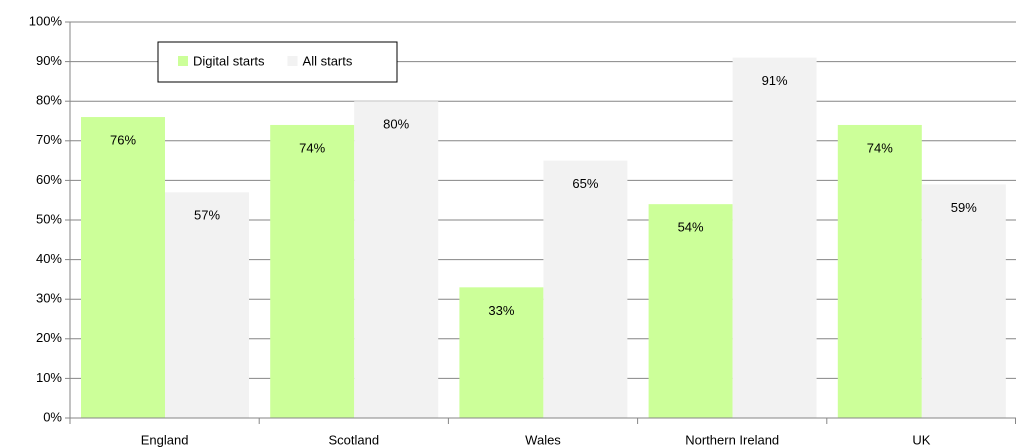 This screenshot has height=448, width=1016. What do you see at coordinates (49, 139) in the screenshot?
I see `y-tick-label: 70%` at bounding box center [49, 139].